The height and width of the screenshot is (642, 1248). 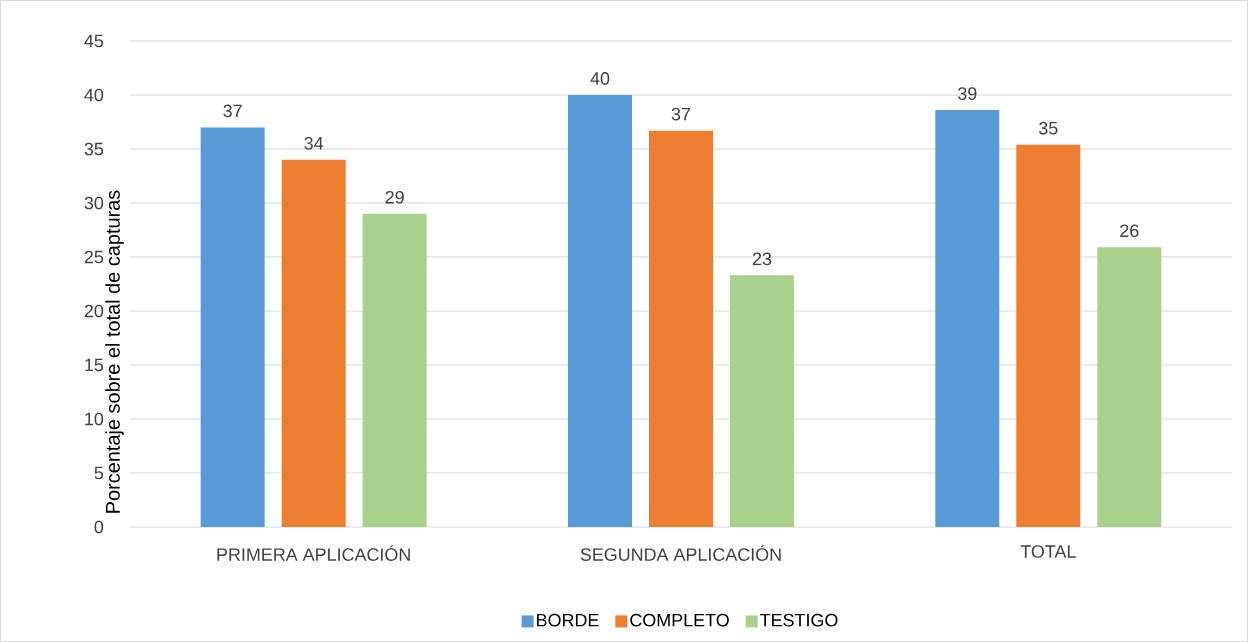 I want to click on x-tick-label: SEGUNDA APLICACIÓN, so click(x=680, y=553).